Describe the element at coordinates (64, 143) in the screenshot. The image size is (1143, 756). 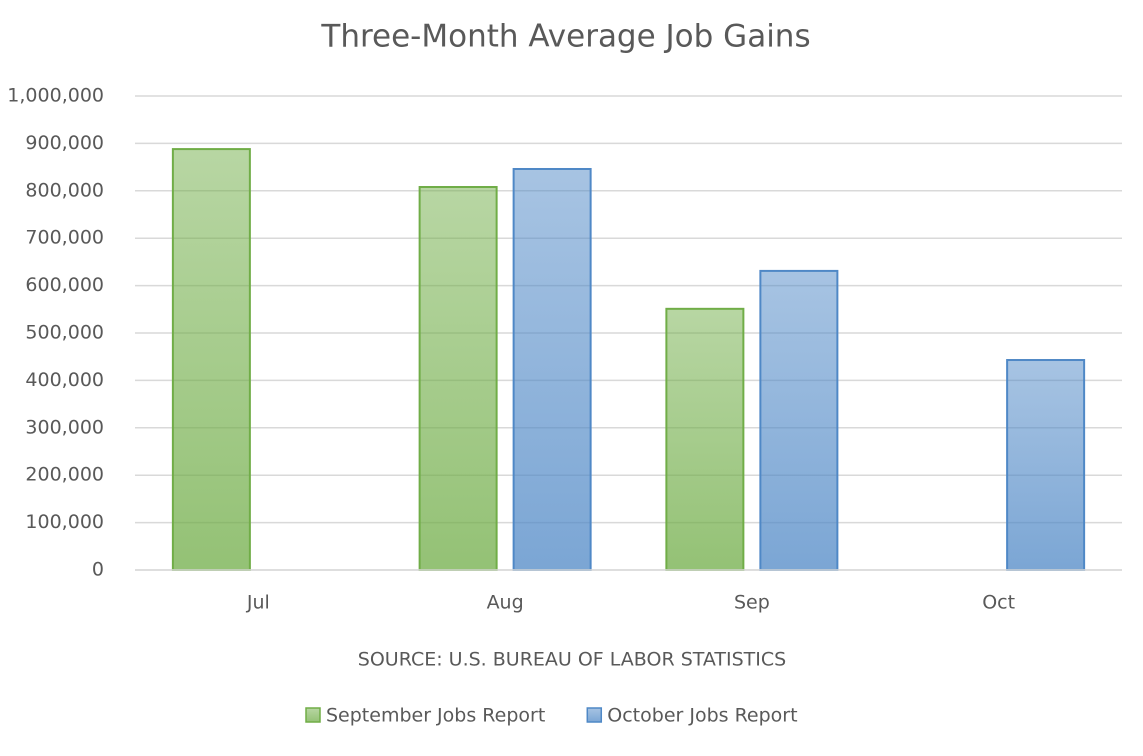
I see `y-tick-label: 900,000` at that location.